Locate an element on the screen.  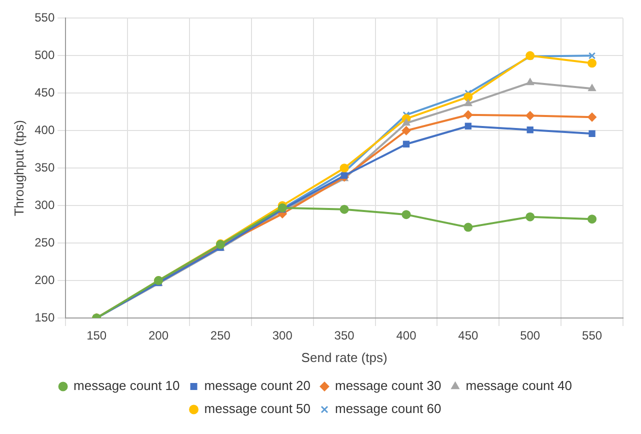
legend-label: message count 10 is located at coordinates (127, 386).